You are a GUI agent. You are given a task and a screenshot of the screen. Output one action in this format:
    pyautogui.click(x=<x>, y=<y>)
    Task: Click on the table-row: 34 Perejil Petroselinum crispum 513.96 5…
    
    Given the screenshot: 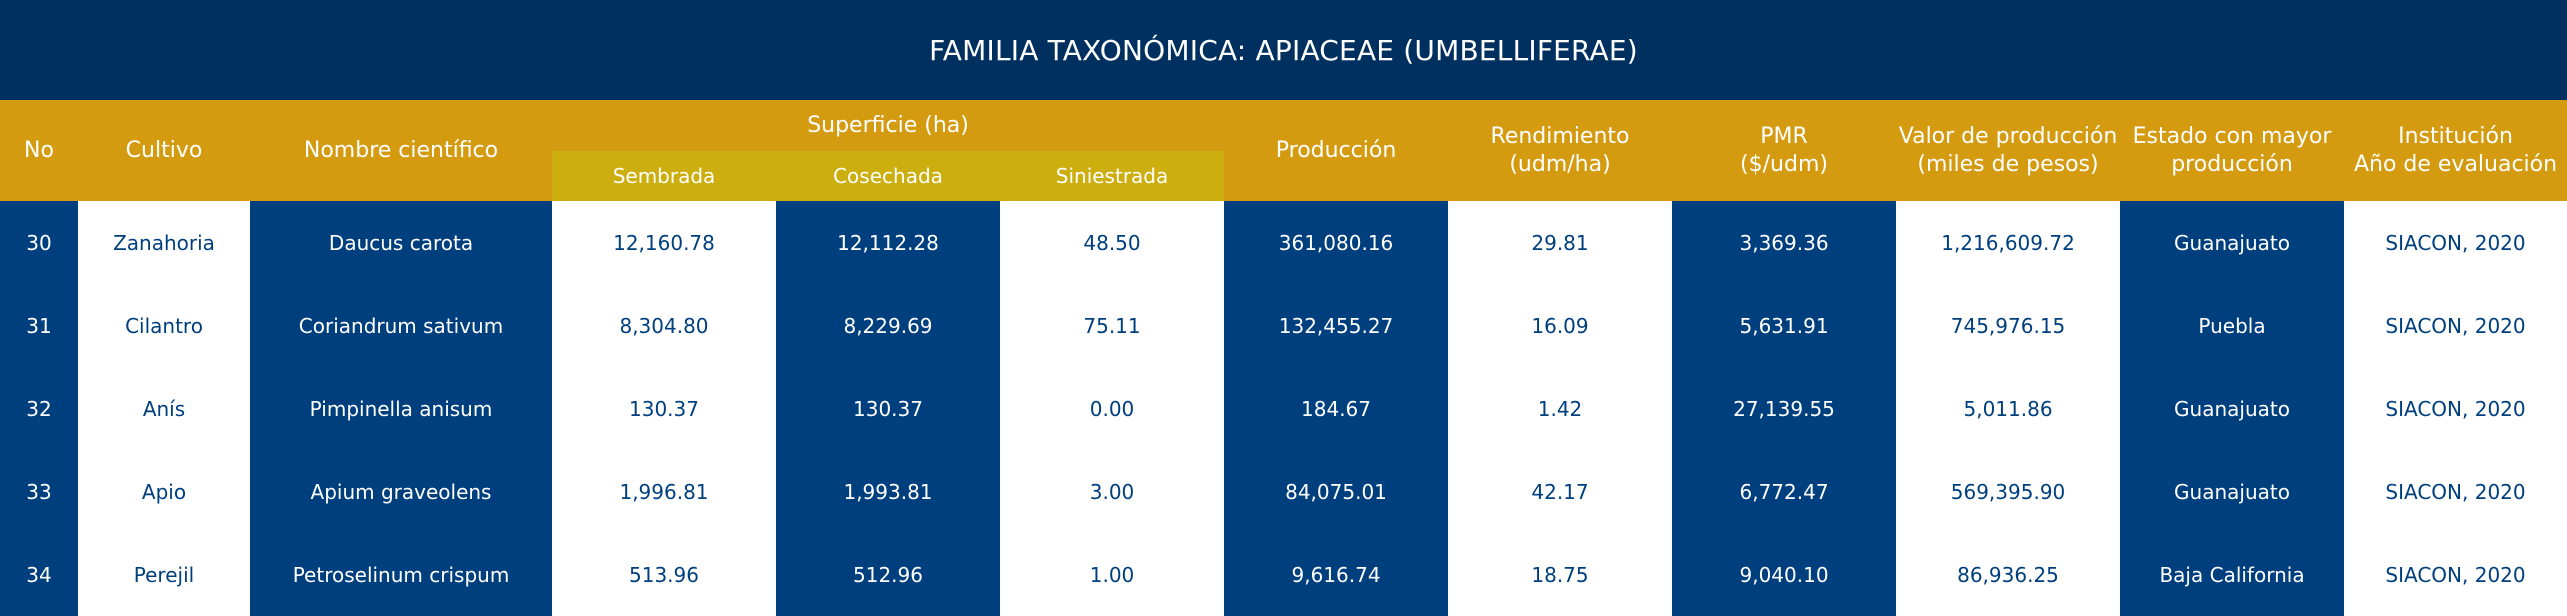 What is the action you would take?
    pyautogui.click(x=1283, y=574)
    